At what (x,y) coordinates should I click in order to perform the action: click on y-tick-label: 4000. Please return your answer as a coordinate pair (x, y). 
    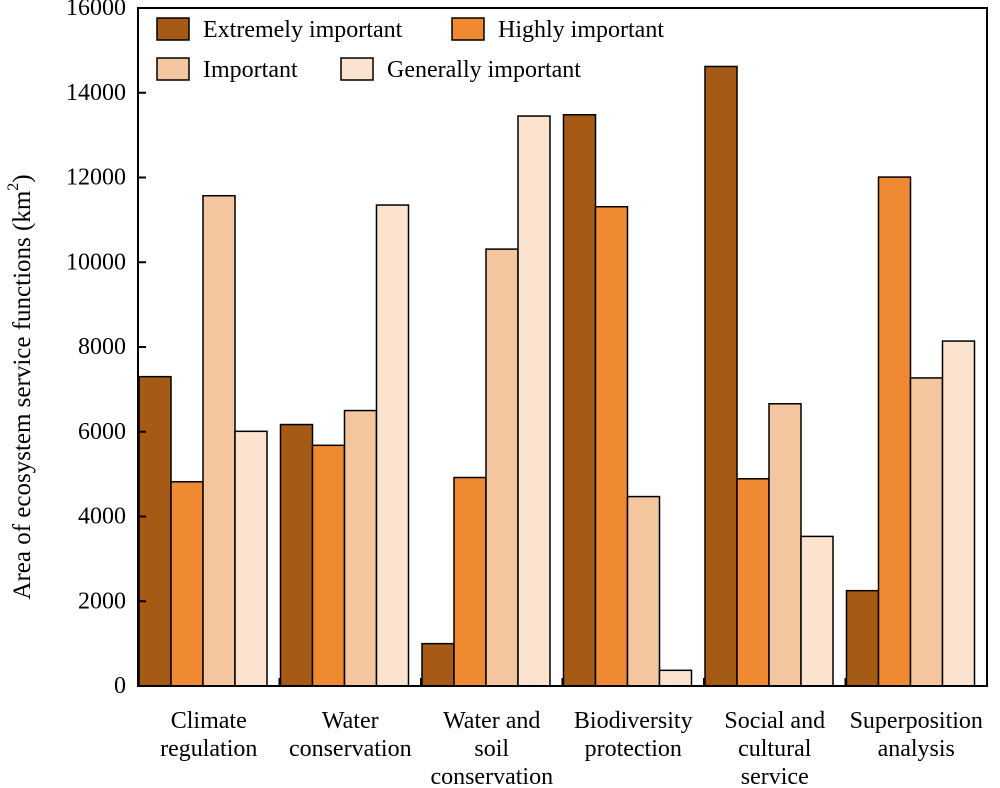
    Looking at the image, I should click on (102, 517).